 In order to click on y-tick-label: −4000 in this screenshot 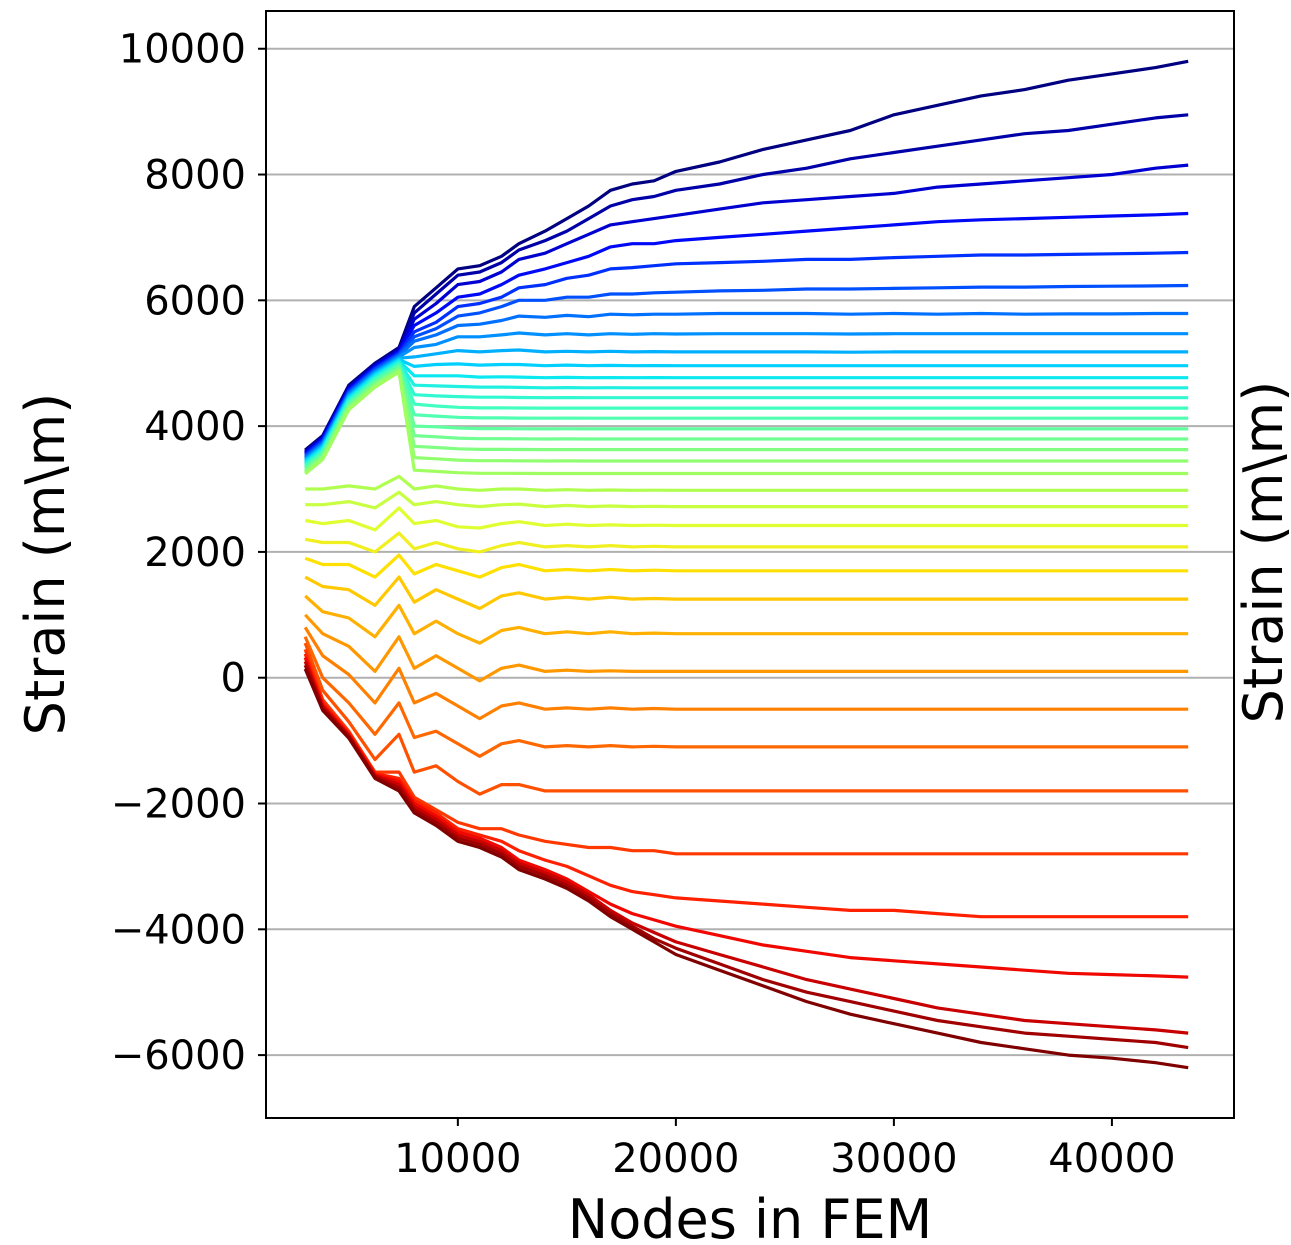, I will do `click(178, 930)`.